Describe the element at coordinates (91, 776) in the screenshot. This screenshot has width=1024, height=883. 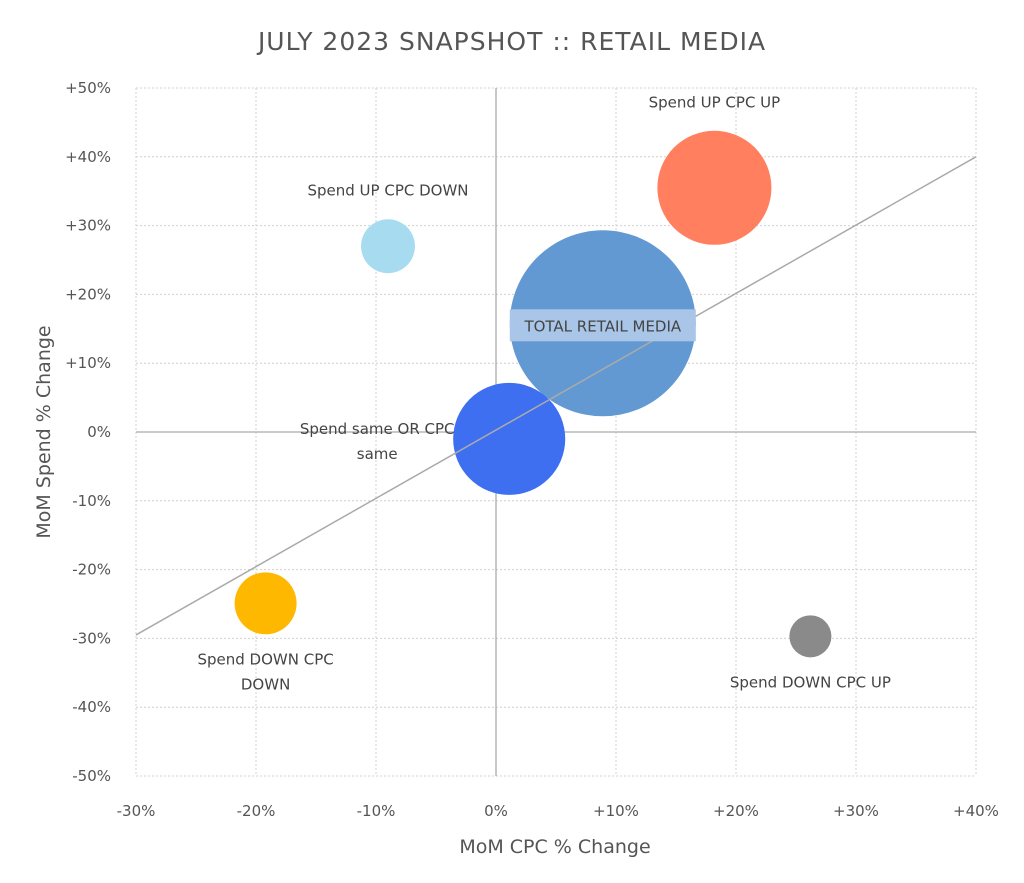
I see `y-tick-label: -50%` at that location.